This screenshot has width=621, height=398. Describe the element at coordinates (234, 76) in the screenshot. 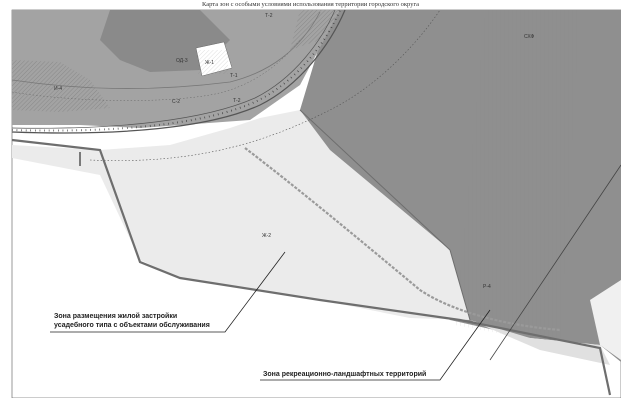

I see `zone-label-t1: Т-1` at that location.